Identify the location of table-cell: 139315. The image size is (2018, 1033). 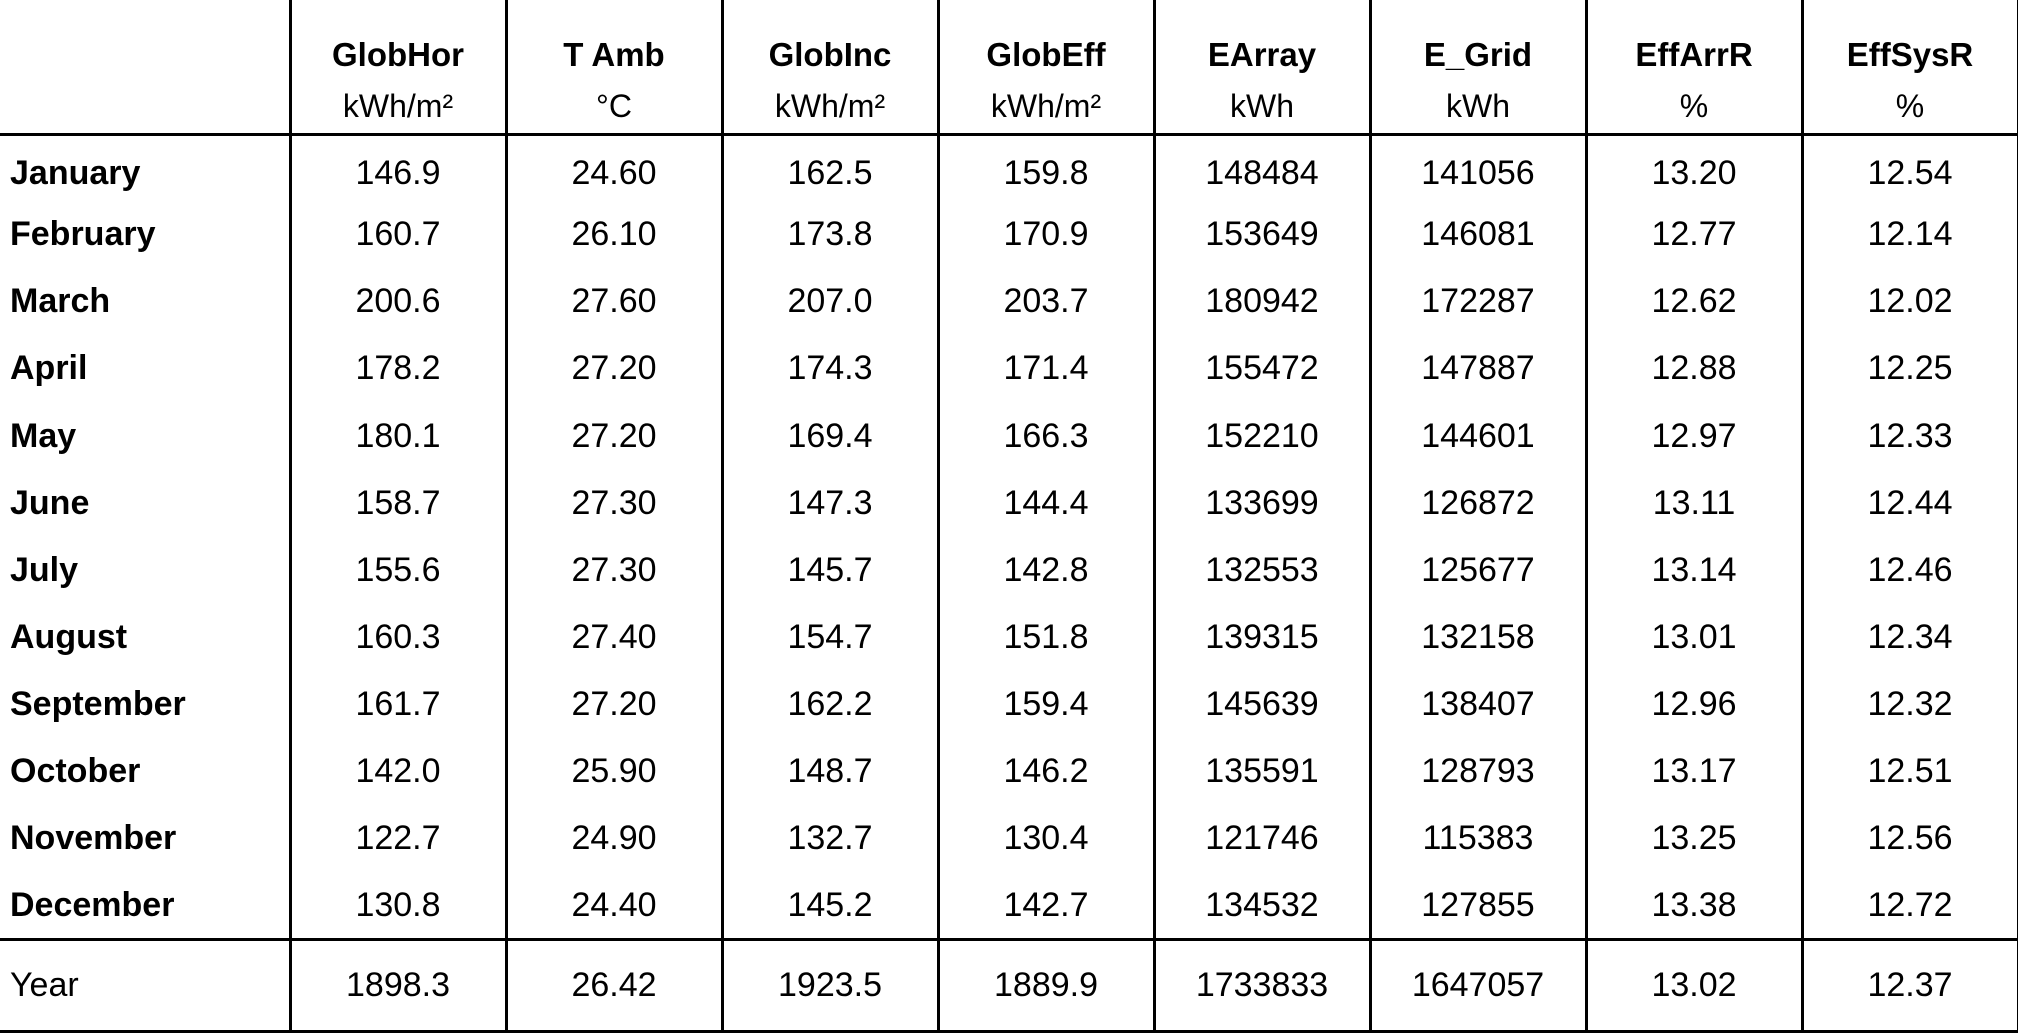
(1261, 637).